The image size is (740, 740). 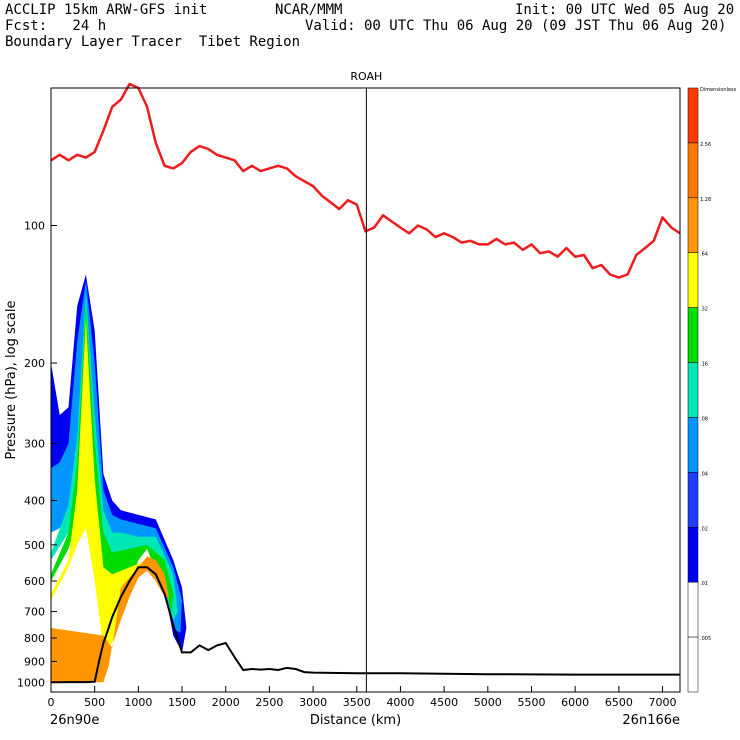 What do you see at coordinates (357, 702) in the screenshot?
I see `x-tick-label: 3500` at bounding box center [357, 702].